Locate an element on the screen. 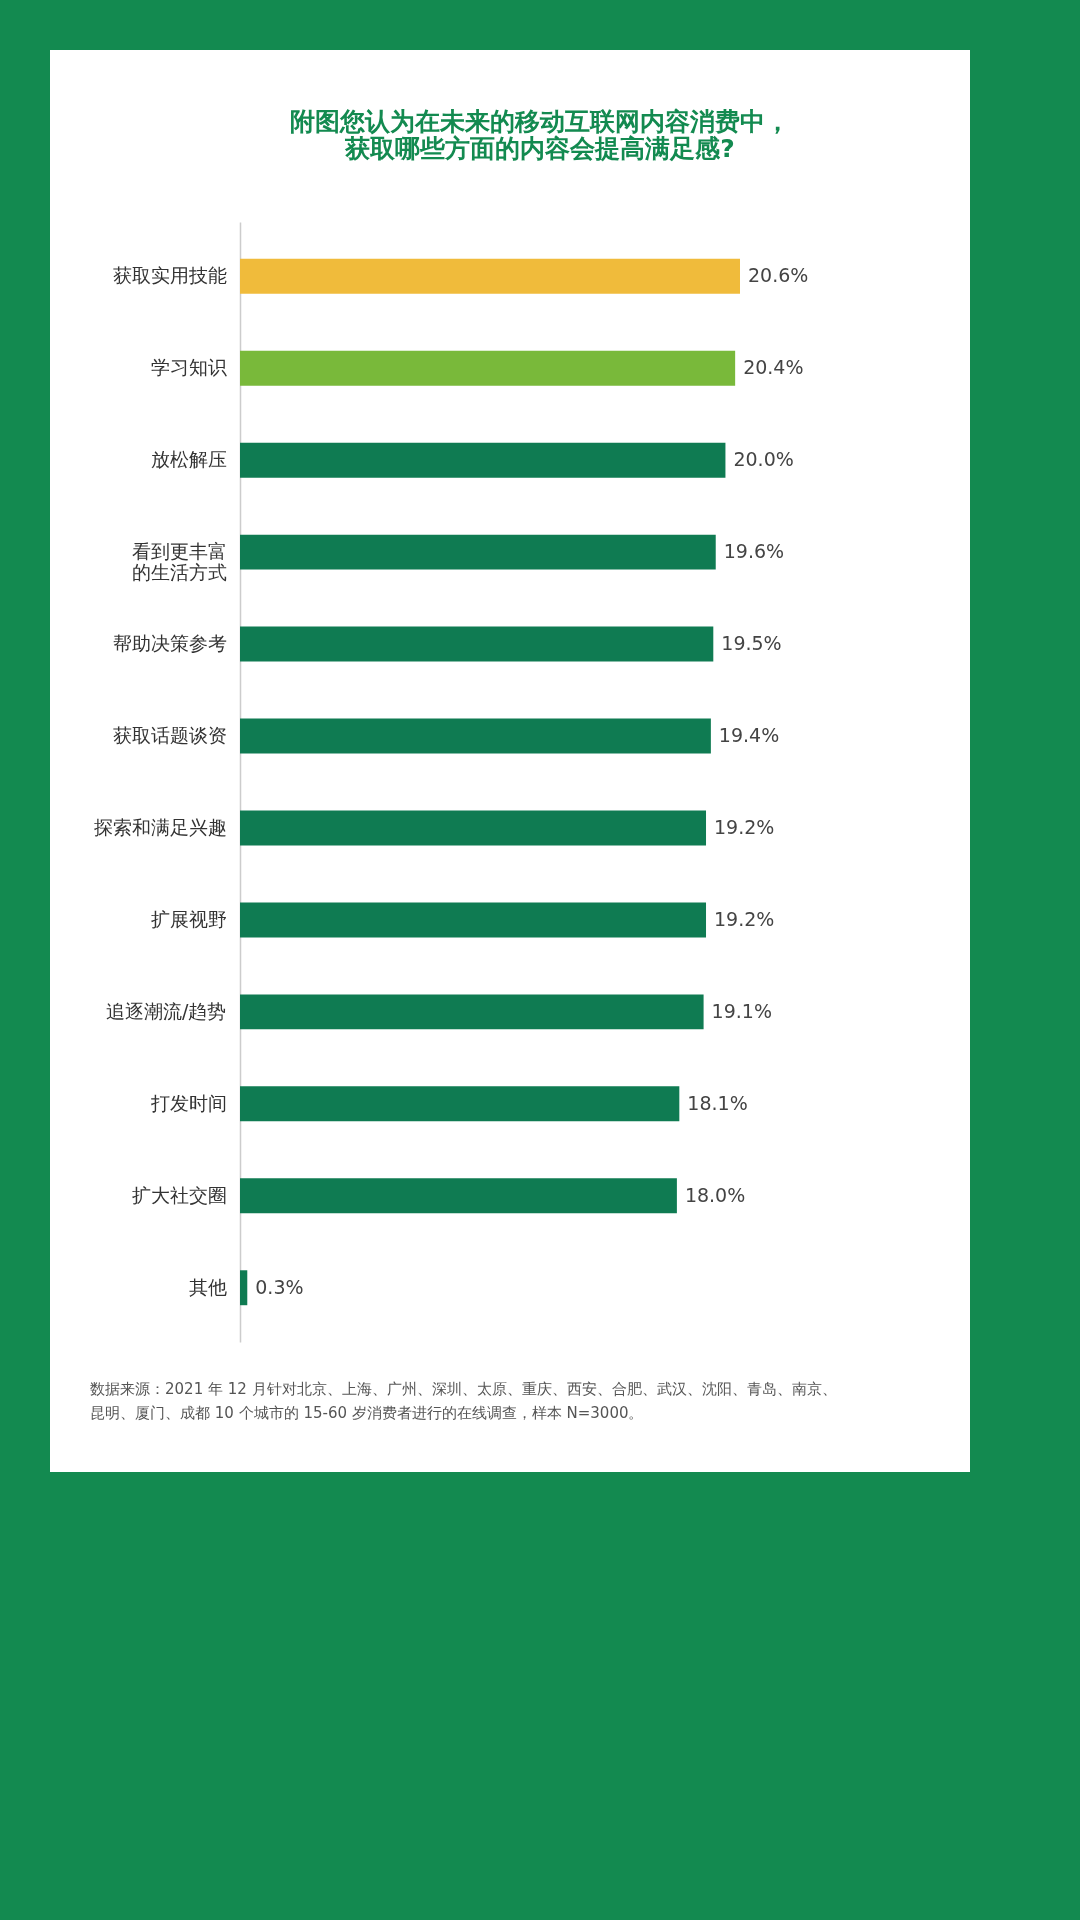 Image resolution: width=1080 pixels, height=1920 pixels. chart-title: 附图您认为在未来的移动互联网内容消费中，获取哪些方面的内容会提高满足感? is located at coordinates (540, 135).